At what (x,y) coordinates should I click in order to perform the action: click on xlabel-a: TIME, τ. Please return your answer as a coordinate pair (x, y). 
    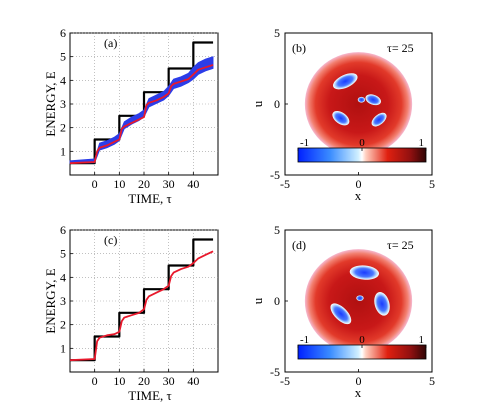
    Looking at the image, I should click on (150, 198).